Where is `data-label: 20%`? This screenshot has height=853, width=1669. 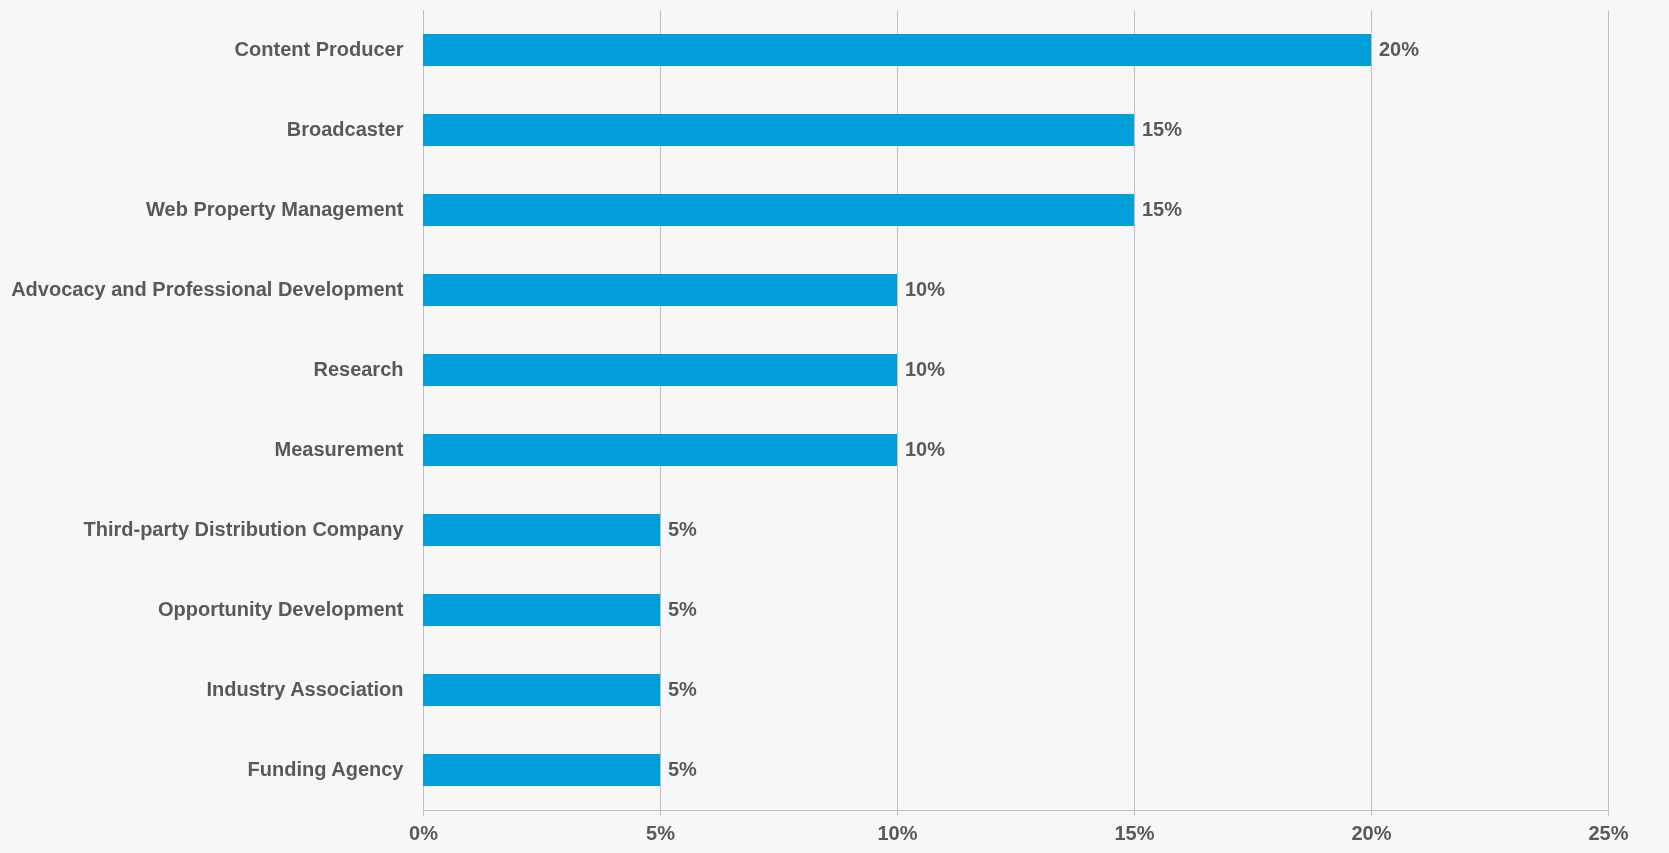 data-label: 20% is located at coordinates (1399, 49).